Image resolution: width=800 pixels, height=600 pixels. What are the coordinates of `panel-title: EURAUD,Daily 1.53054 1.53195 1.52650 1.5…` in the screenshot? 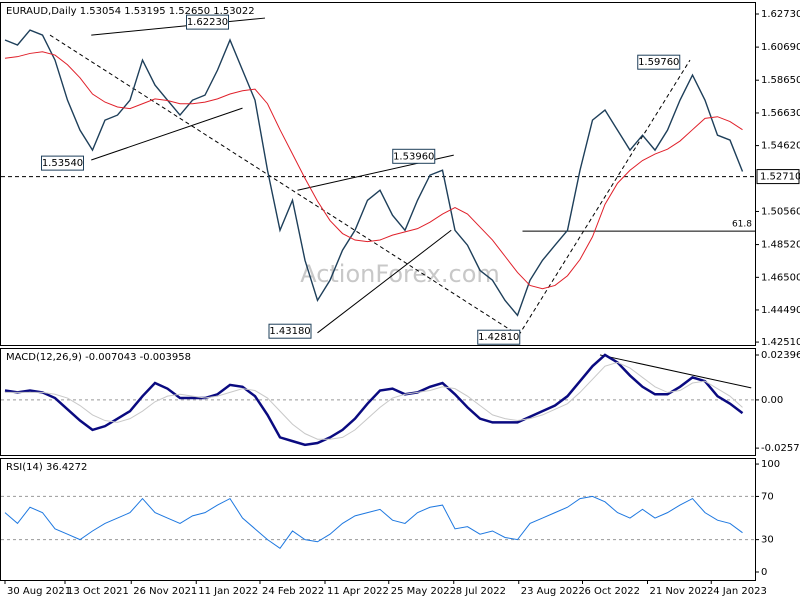 It's located at (130, 11).